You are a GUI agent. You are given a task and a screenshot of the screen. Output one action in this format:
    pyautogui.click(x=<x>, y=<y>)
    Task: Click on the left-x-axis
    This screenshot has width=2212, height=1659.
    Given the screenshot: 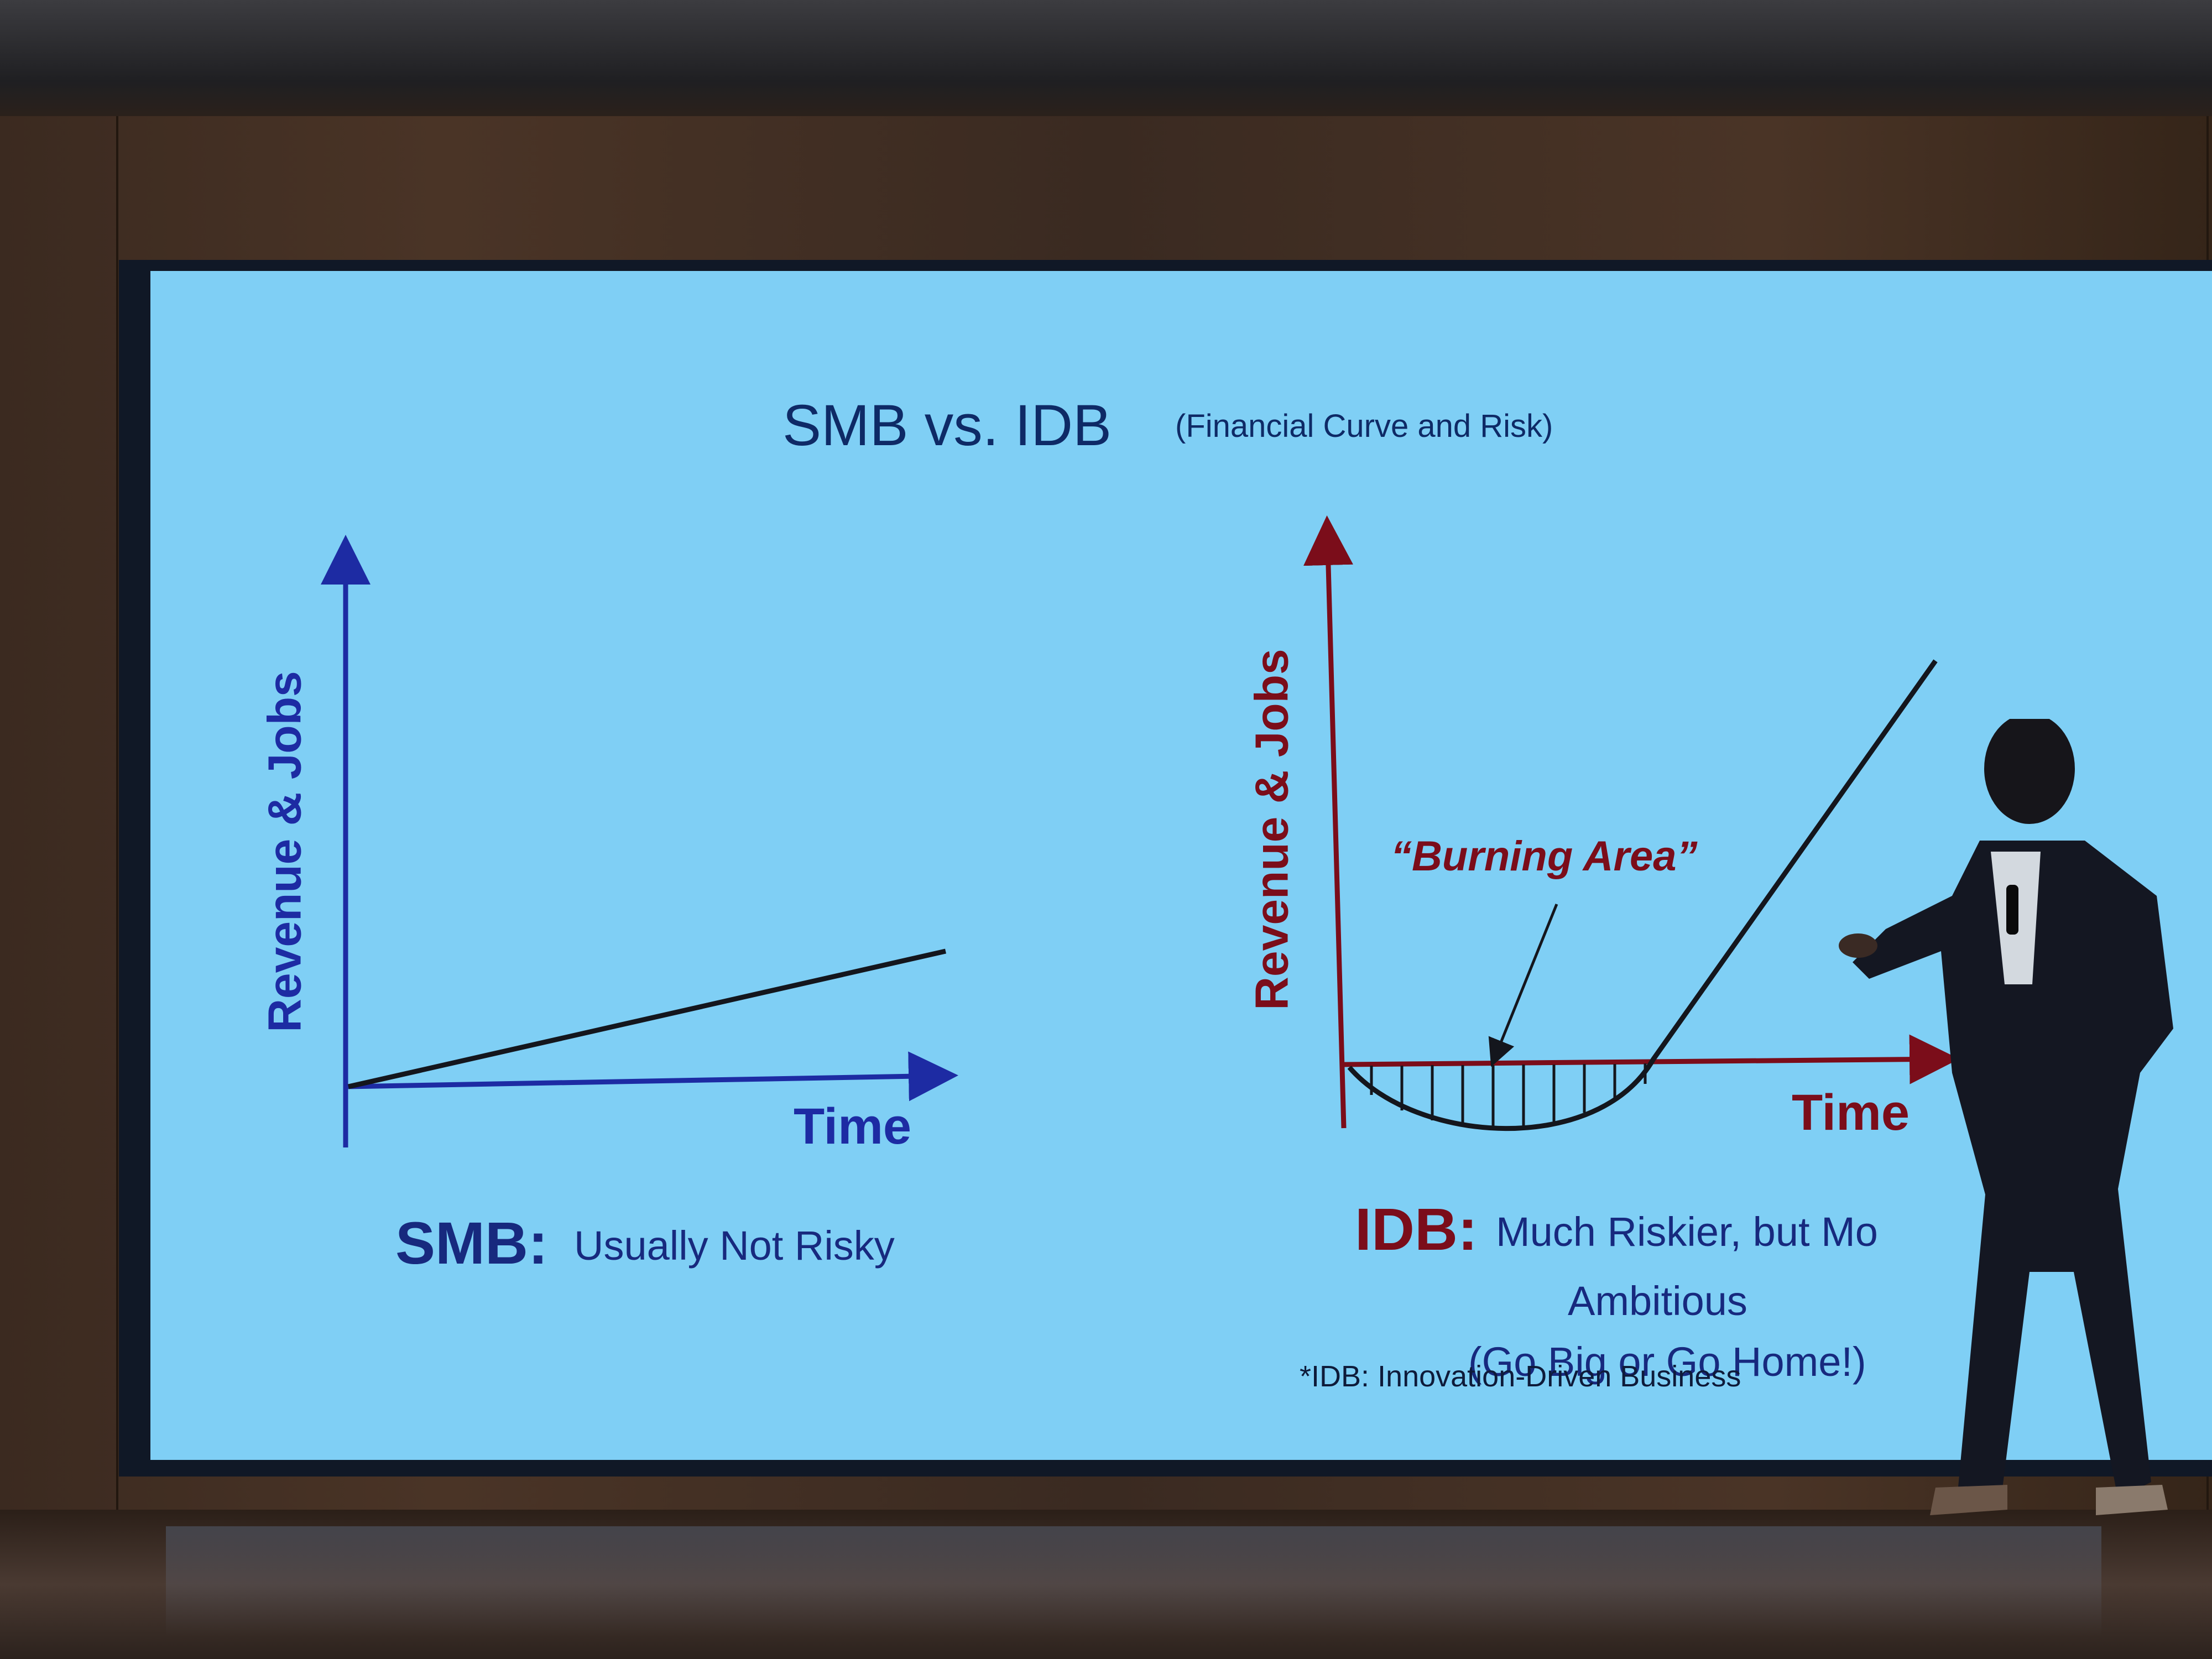 What is the action you would take?
    pyautogui.click(x=652, y=1077)
    